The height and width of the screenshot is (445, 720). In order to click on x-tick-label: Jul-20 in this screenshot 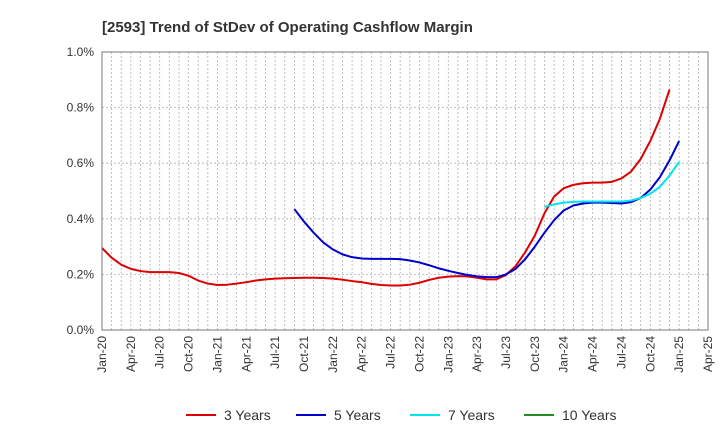, I will do `click(160, 352)`.